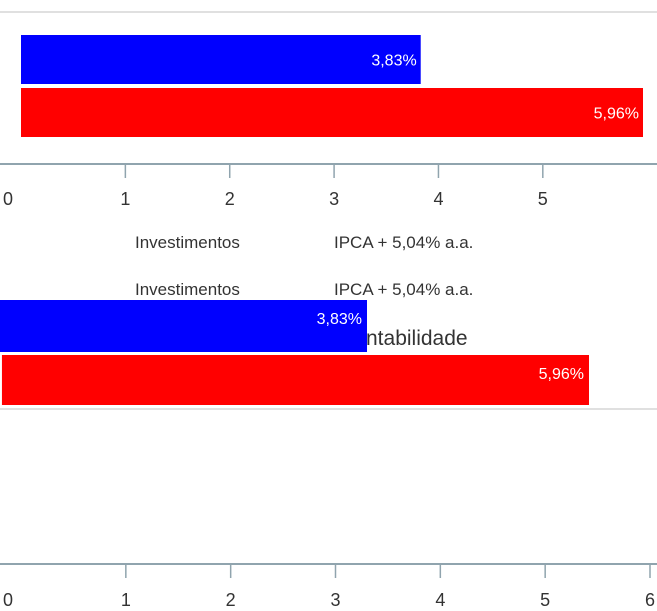 The image size is (657, 611). I want to click on bottom-x-tick-label-0: 0, so click(8, 600).